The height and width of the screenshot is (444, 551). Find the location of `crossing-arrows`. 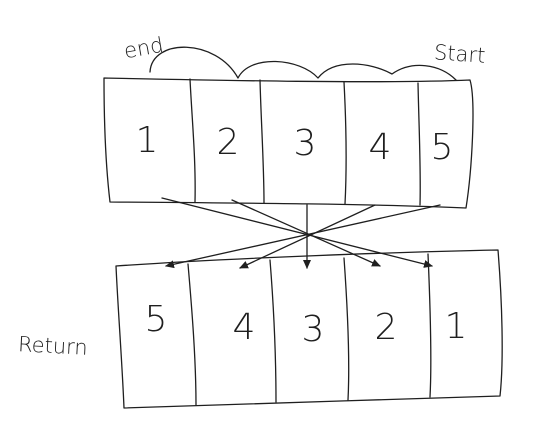

crossing-arrows is located at coordinates (301, 233).